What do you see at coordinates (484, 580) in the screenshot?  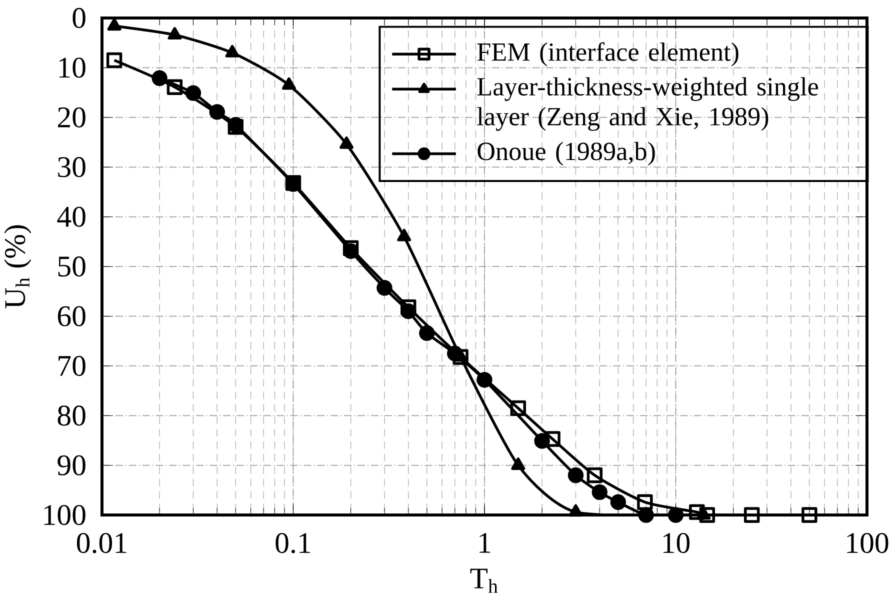 I see `x-axis-title: T$_{h}$` at bounding box center [484, 580].